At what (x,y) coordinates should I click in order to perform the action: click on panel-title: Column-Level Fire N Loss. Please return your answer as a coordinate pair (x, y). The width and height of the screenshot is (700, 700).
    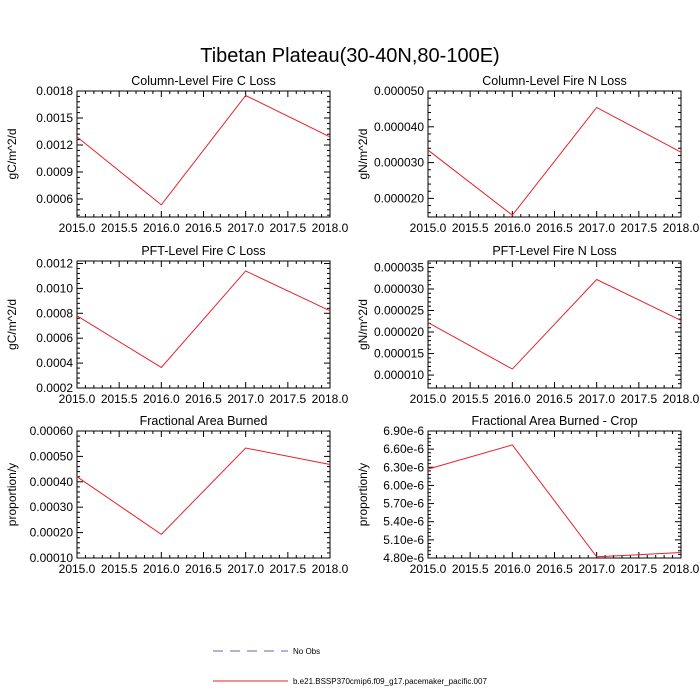
    Looking at the image, I should click on (554, 81).